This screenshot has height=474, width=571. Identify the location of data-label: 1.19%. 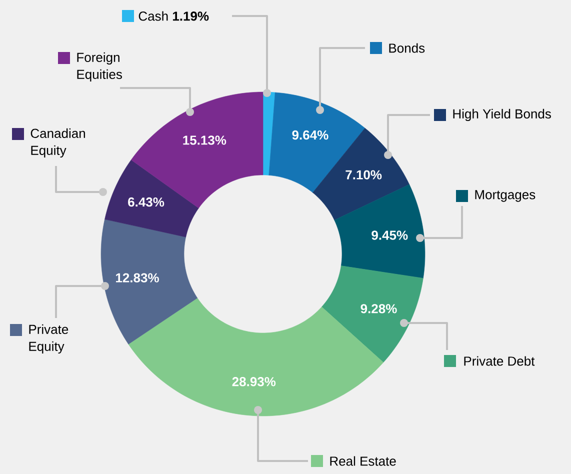
(190, 16).